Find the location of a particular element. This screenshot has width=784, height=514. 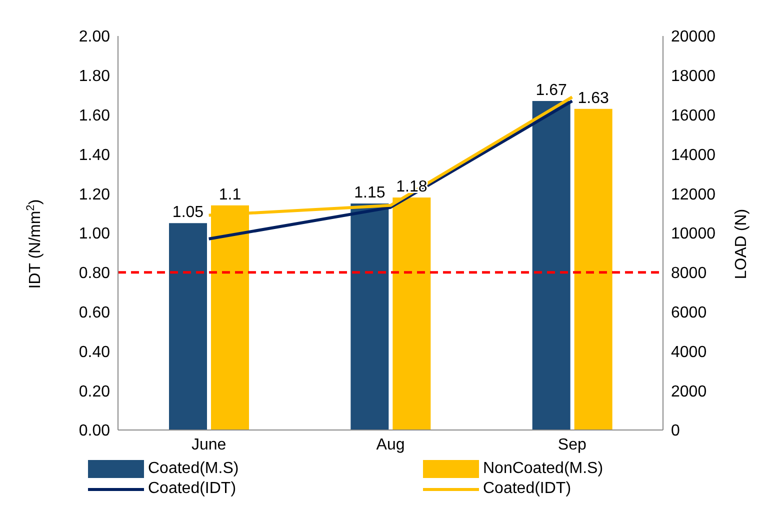

x-tick-label: Sep is located at coordinates (572, 445).